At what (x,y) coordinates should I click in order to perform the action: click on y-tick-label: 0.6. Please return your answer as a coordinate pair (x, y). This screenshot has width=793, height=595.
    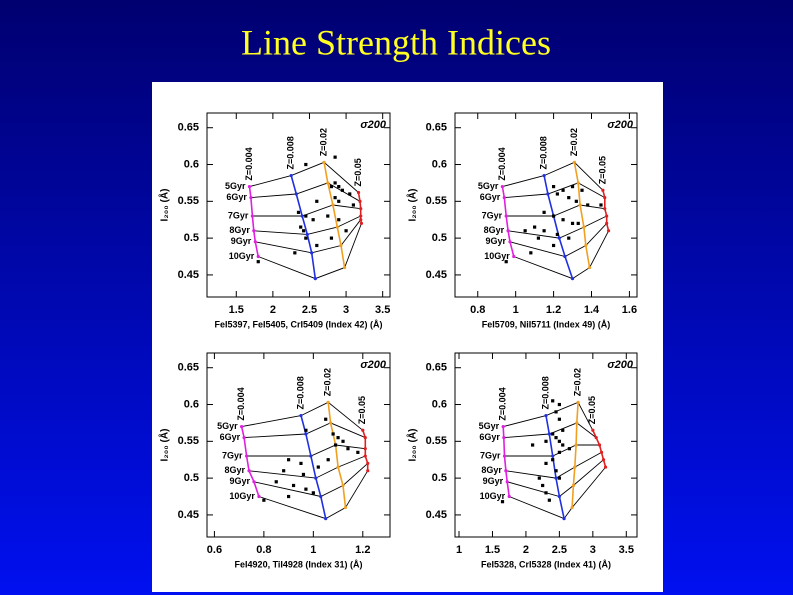
    Looking at the image, I should click on (191, 164).